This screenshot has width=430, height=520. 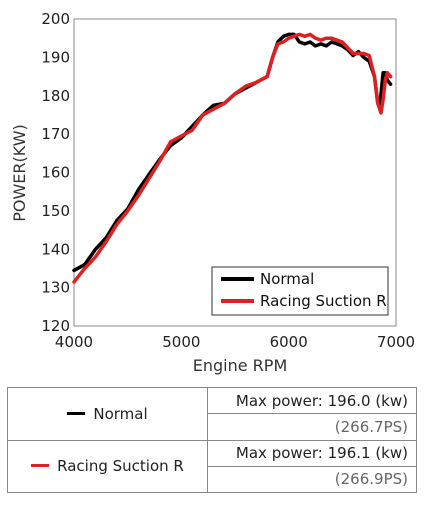 I want to click on max-power-racing: Max power: 196.1 (kw), so click(x=312, y=453).